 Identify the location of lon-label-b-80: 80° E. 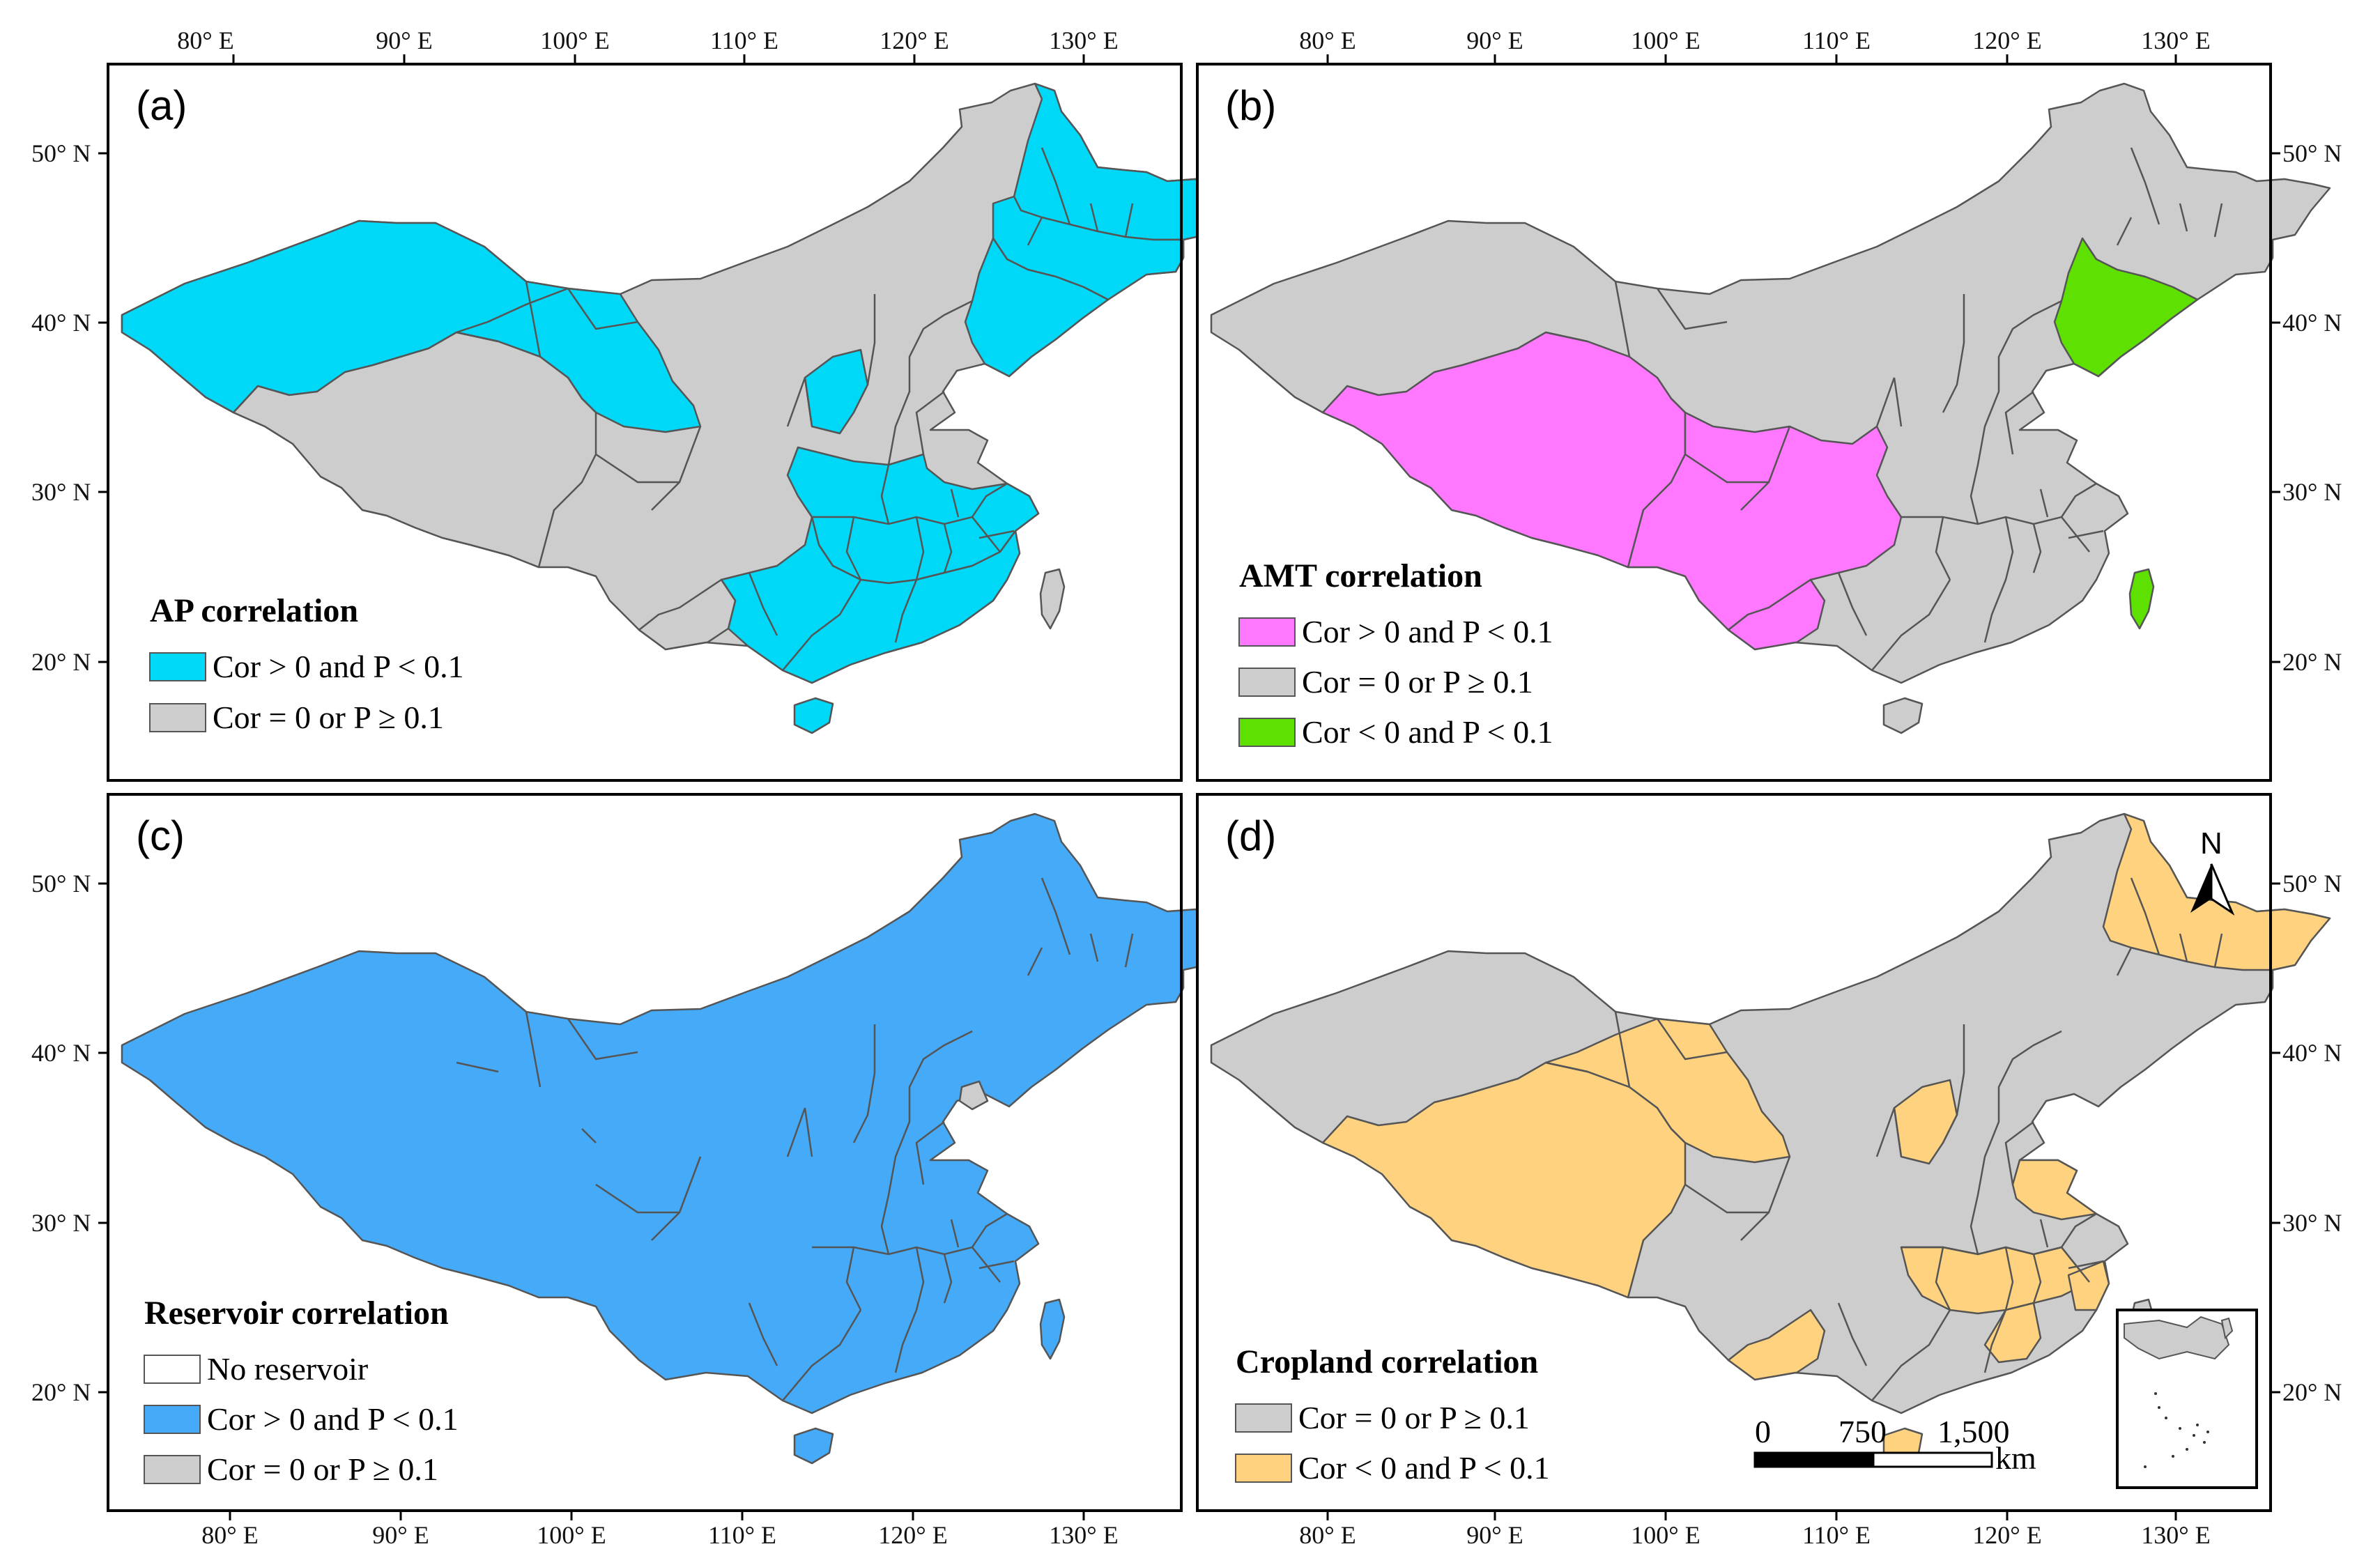
(1327, 40).